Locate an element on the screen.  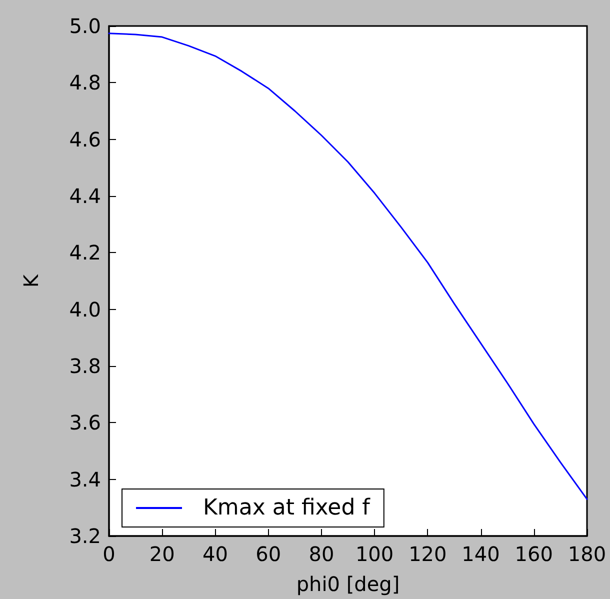
y-tick-label: 3.6 is located at coordinates (85, 422).